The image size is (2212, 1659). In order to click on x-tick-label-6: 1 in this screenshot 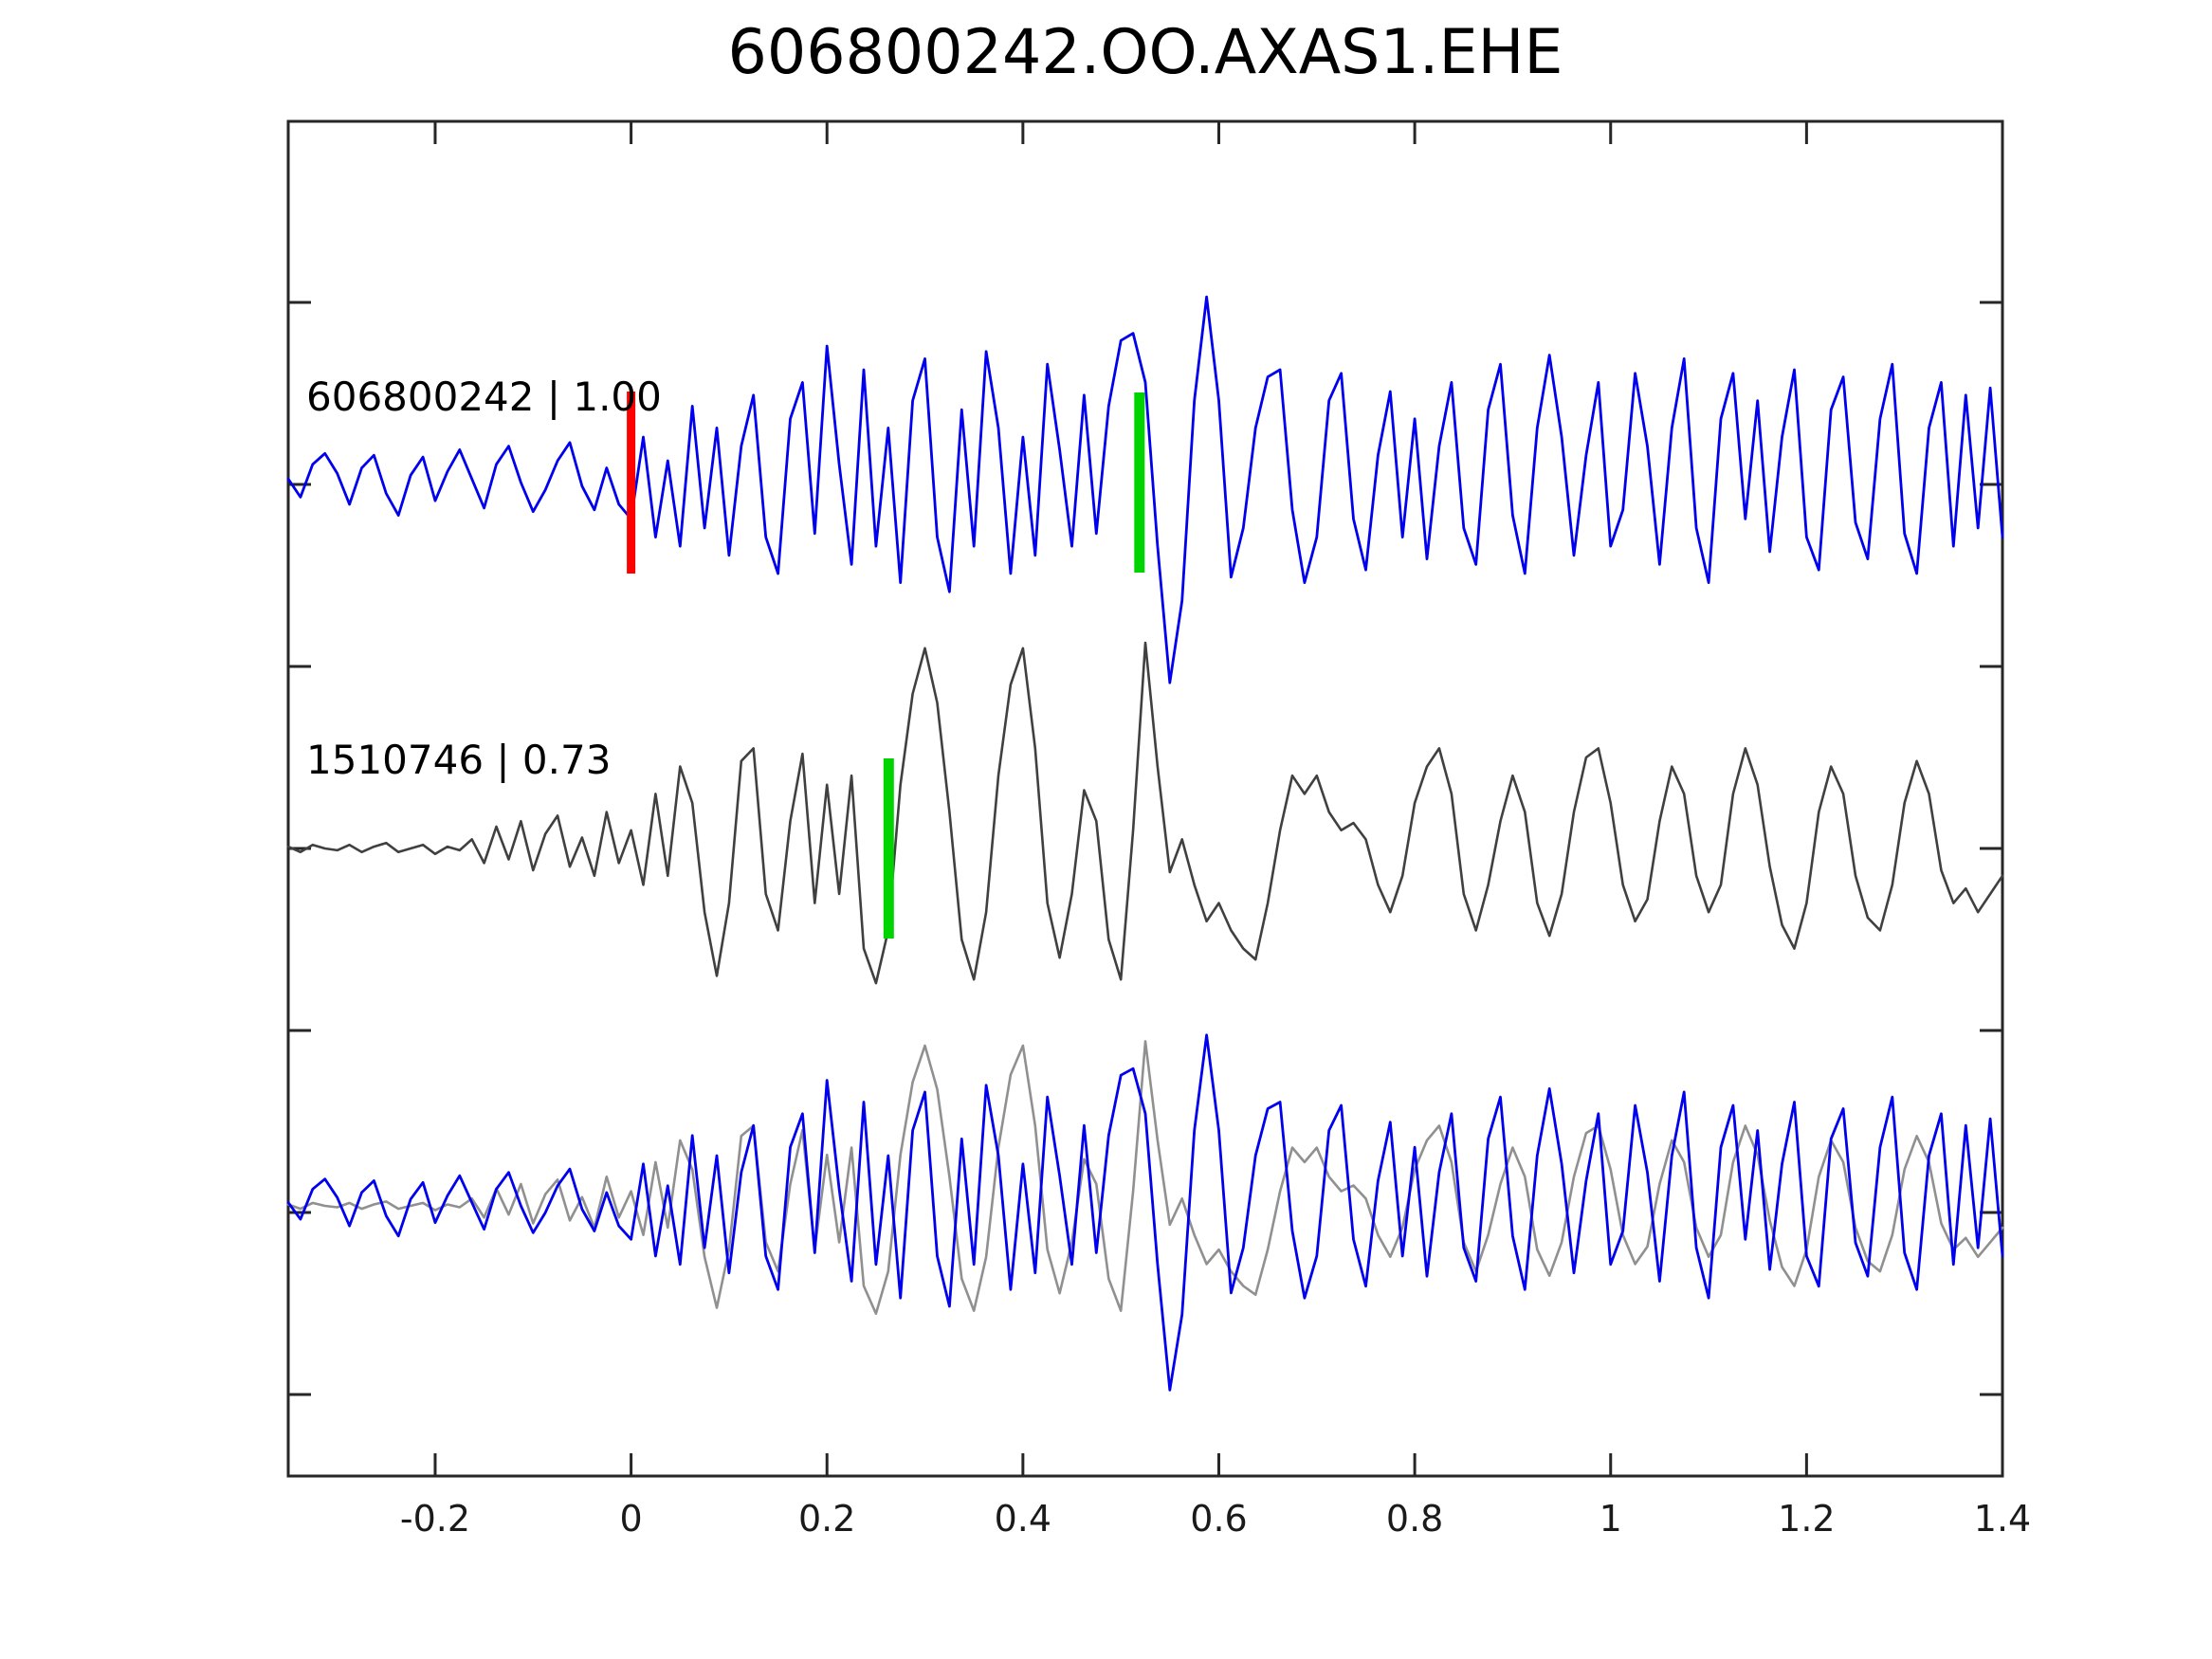, I will do `click(1610, 1519)`.